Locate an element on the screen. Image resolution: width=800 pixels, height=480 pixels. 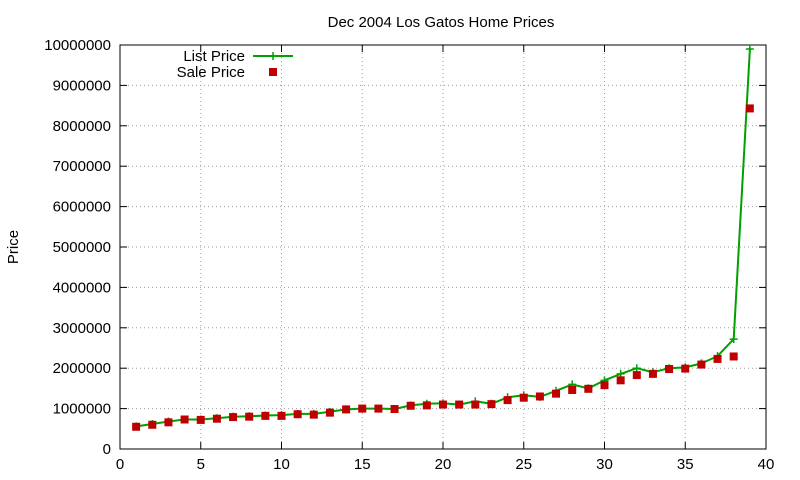
x-tick-label: 10 is located at coordinates (281, 464).